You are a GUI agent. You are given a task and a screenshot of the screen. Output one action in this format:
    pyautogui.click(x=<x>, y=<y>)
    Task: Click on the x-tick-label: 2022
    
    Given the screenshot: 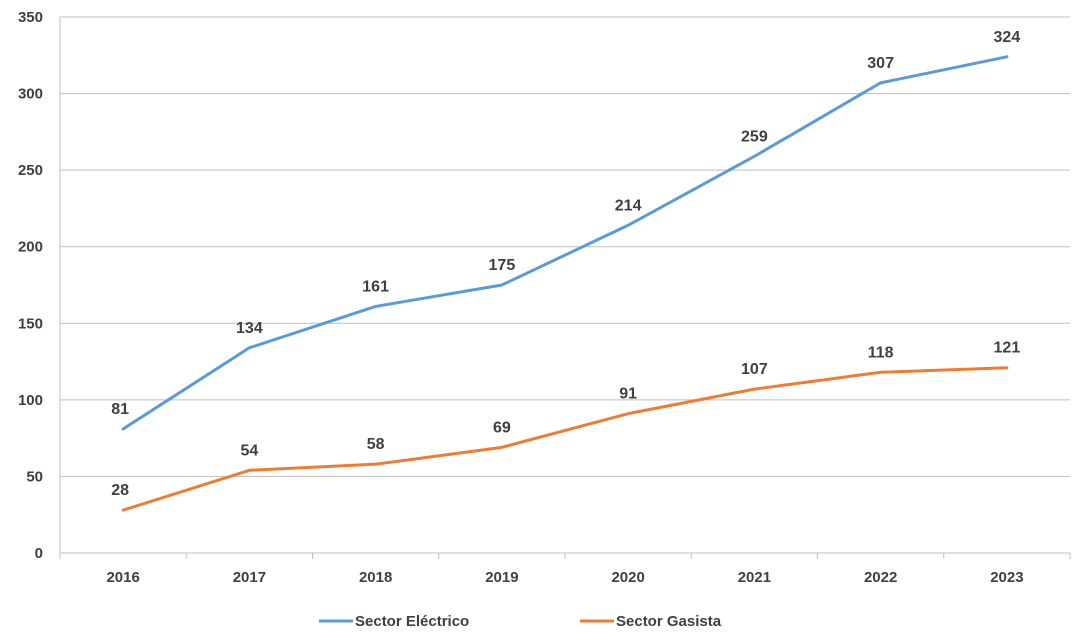 What is the action you would take?
    pyautogui.click(x=880, y=577)
    